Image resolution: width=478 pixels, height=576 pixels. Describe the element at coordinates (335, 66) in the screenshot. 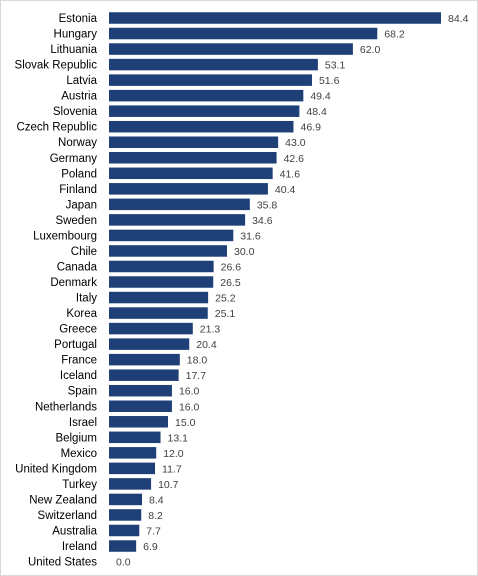

I see `value-label: 53.1` at that location.